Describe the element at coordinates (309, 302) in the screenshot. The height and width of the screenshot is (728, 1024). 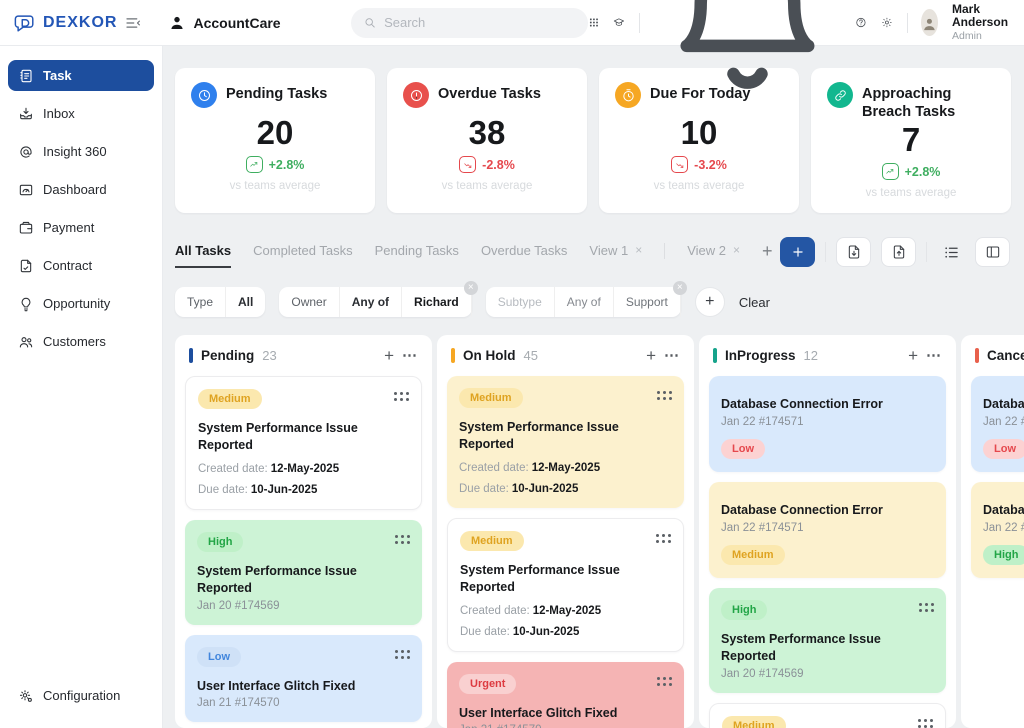
I see `filter-chip-segment: Owner` at that location.